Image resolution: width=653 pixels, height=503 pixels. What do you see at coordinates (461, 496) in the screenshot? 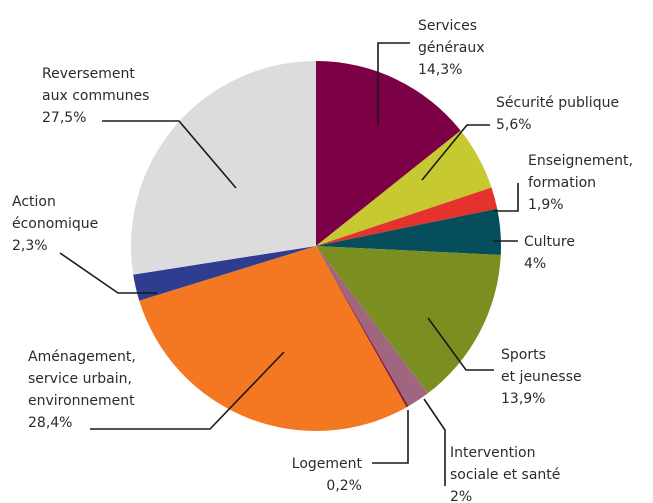
I see `slice-value-label: 2%` at bounding box center [461, 496].